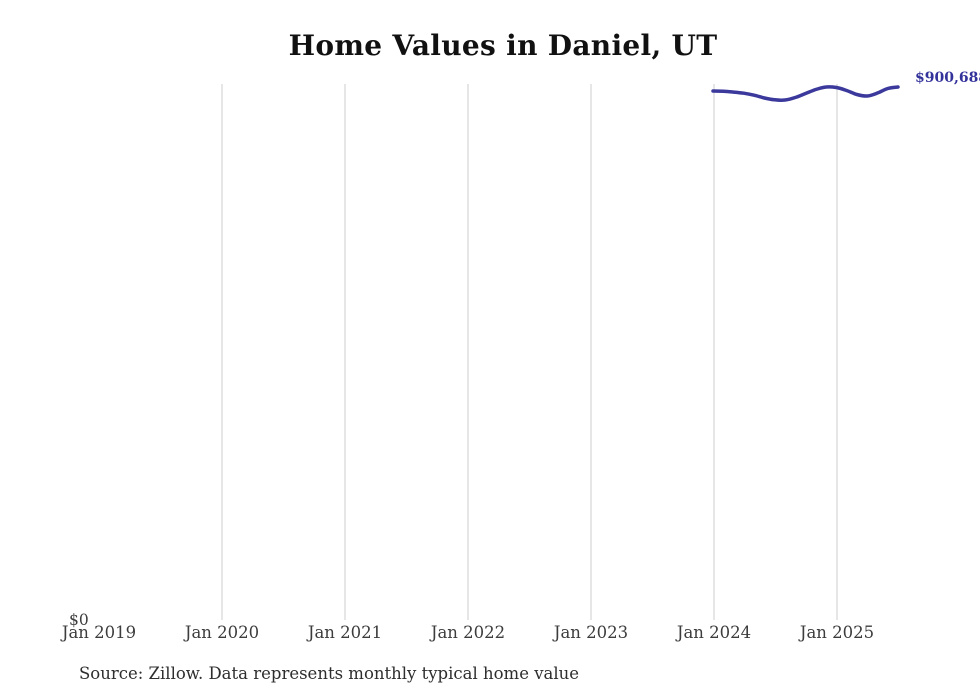  Describe the element at coordinates (805, 93) in the screenshot. I see `home-value-line` at that location.